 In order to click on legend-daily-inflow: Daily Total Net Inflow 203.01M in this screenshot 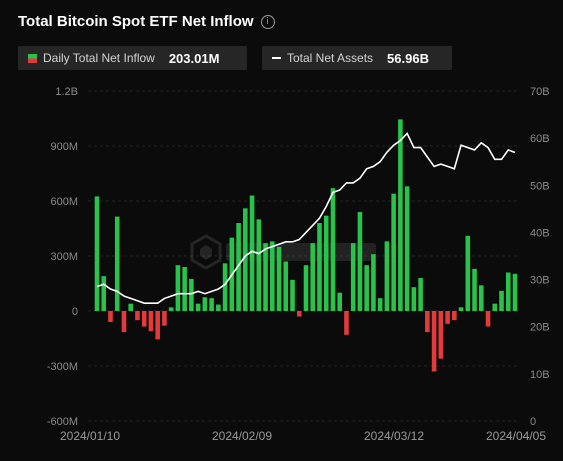, I will do `click(132, 58)`.